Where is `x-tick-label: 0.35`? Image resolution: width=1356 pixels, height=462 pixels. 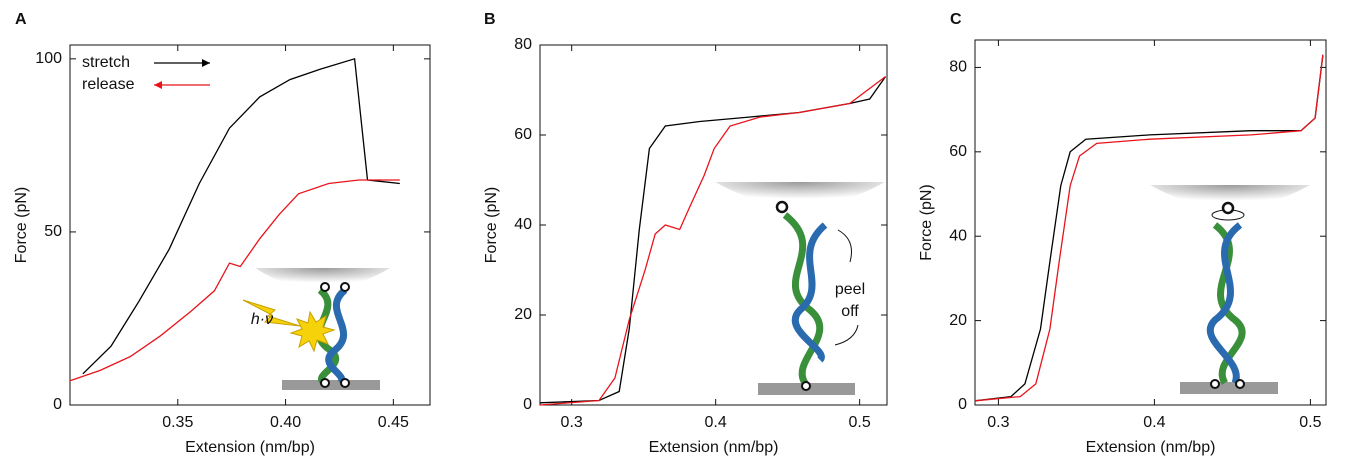
x-tick-label: 0.35 is located at coordinates (177, 422).